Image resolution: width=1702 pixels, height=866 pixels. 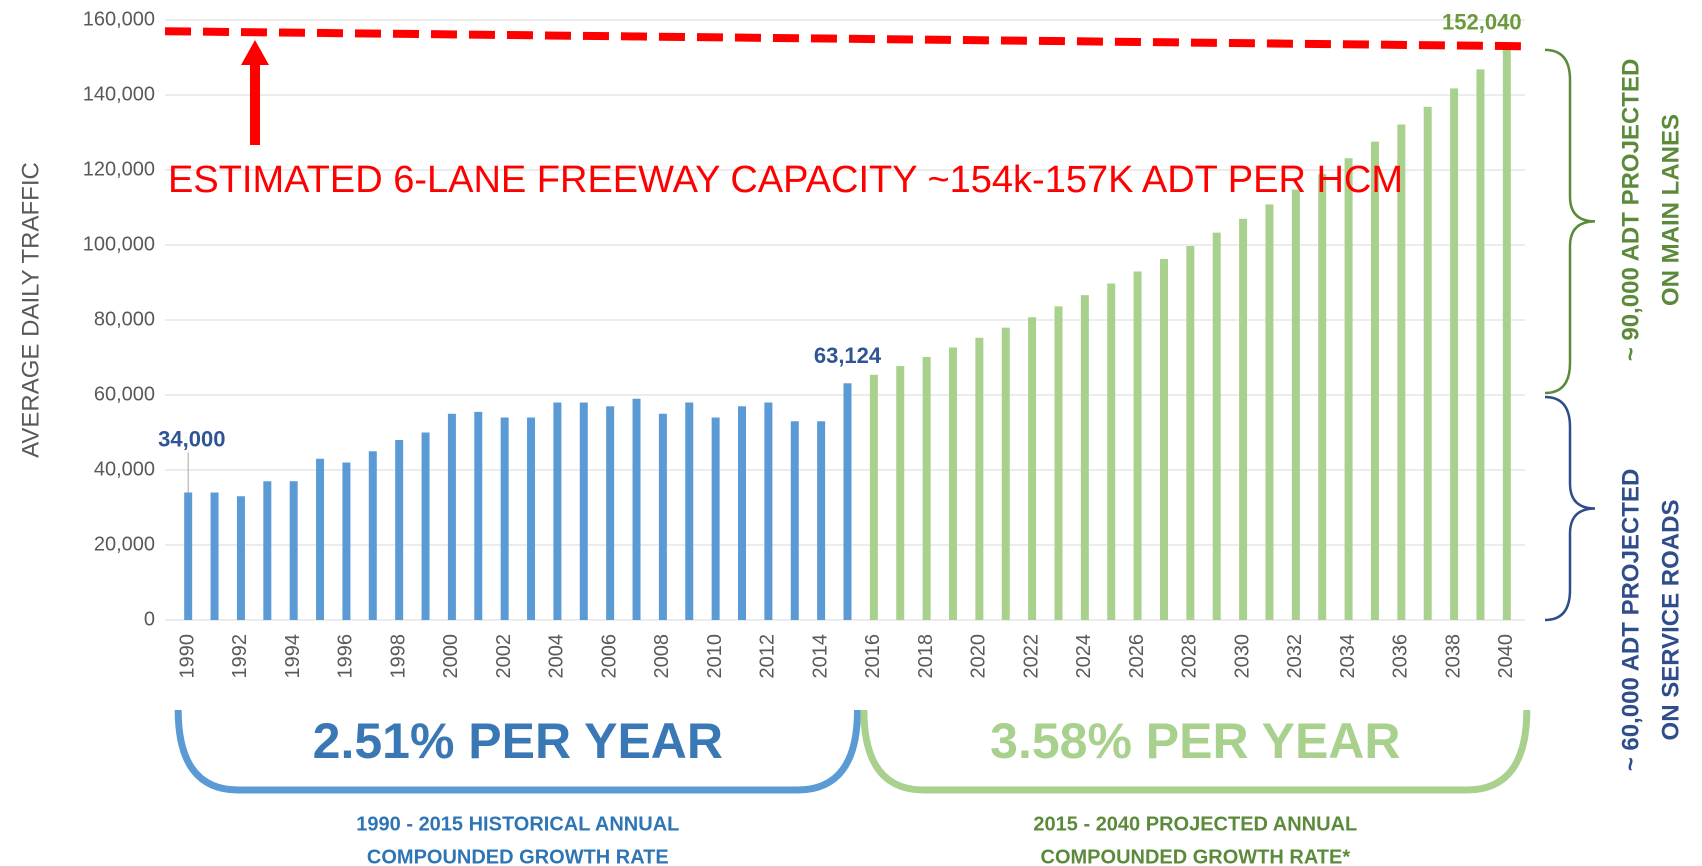 What do you see at coordinates (1453, 656) in the screenshot?
I see `x-tick-label: 2038` at bounding box center [1453, 656].